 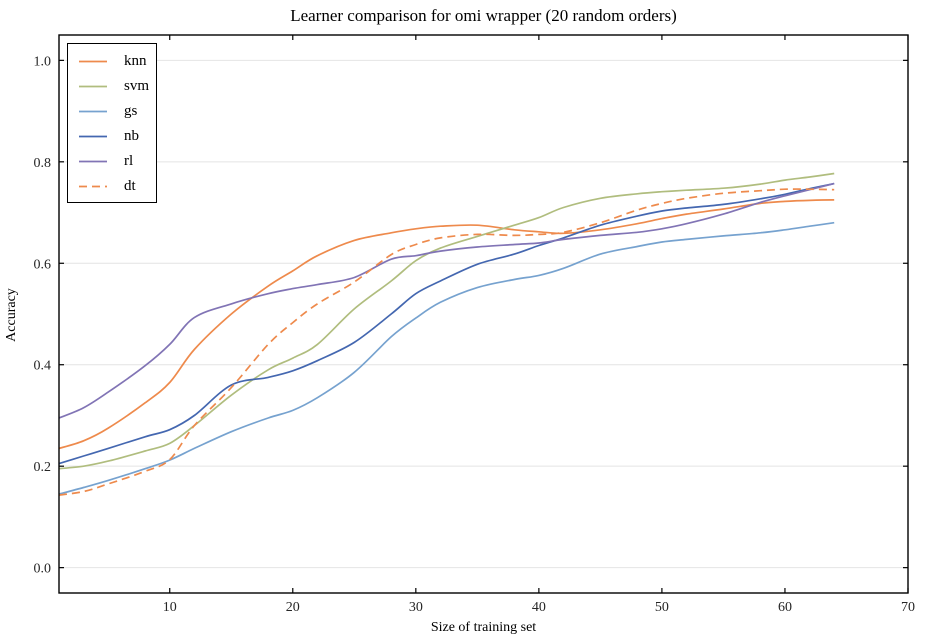 I want to click on legend-line-sample-svm, so click(x=93, y=86).